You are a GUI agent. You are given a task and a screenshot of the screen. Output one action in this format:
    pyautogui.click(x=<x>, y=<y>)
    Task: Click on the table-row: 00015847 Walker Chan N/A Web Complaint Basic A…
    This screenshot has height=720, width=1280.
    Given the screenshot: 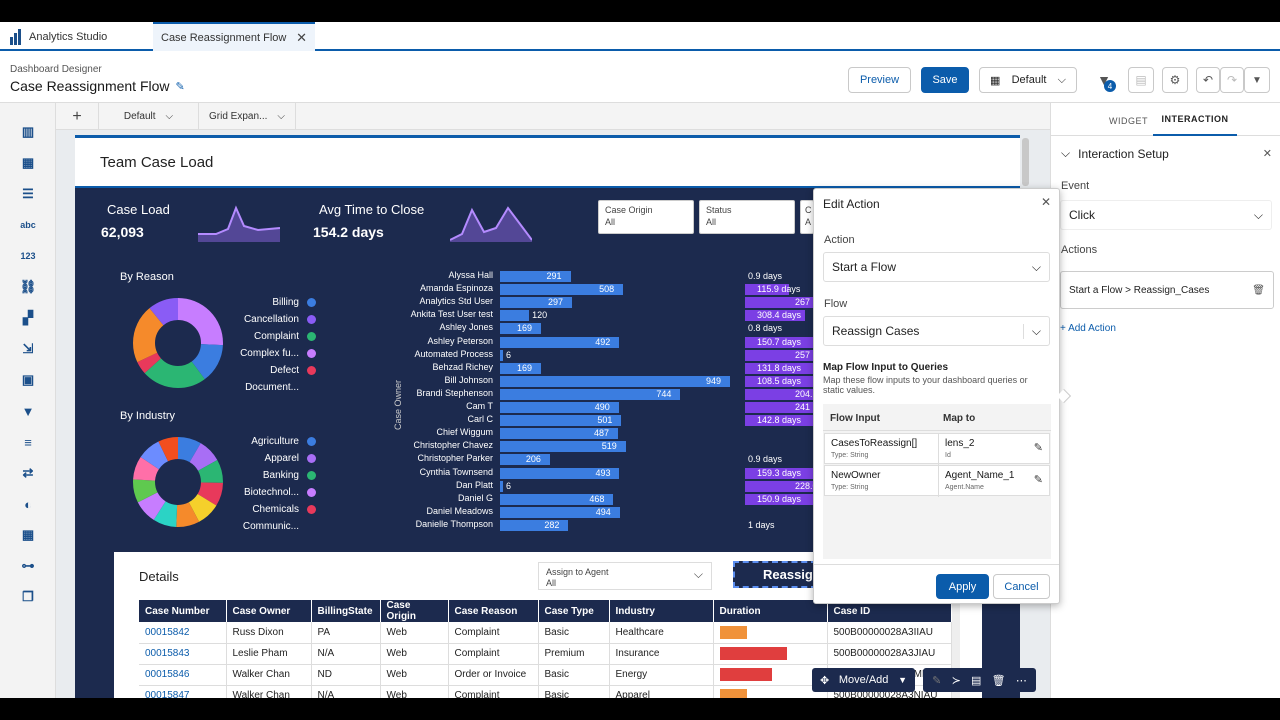 What is the action you would take?
    pyautogui.click(x=545, y=691)
    